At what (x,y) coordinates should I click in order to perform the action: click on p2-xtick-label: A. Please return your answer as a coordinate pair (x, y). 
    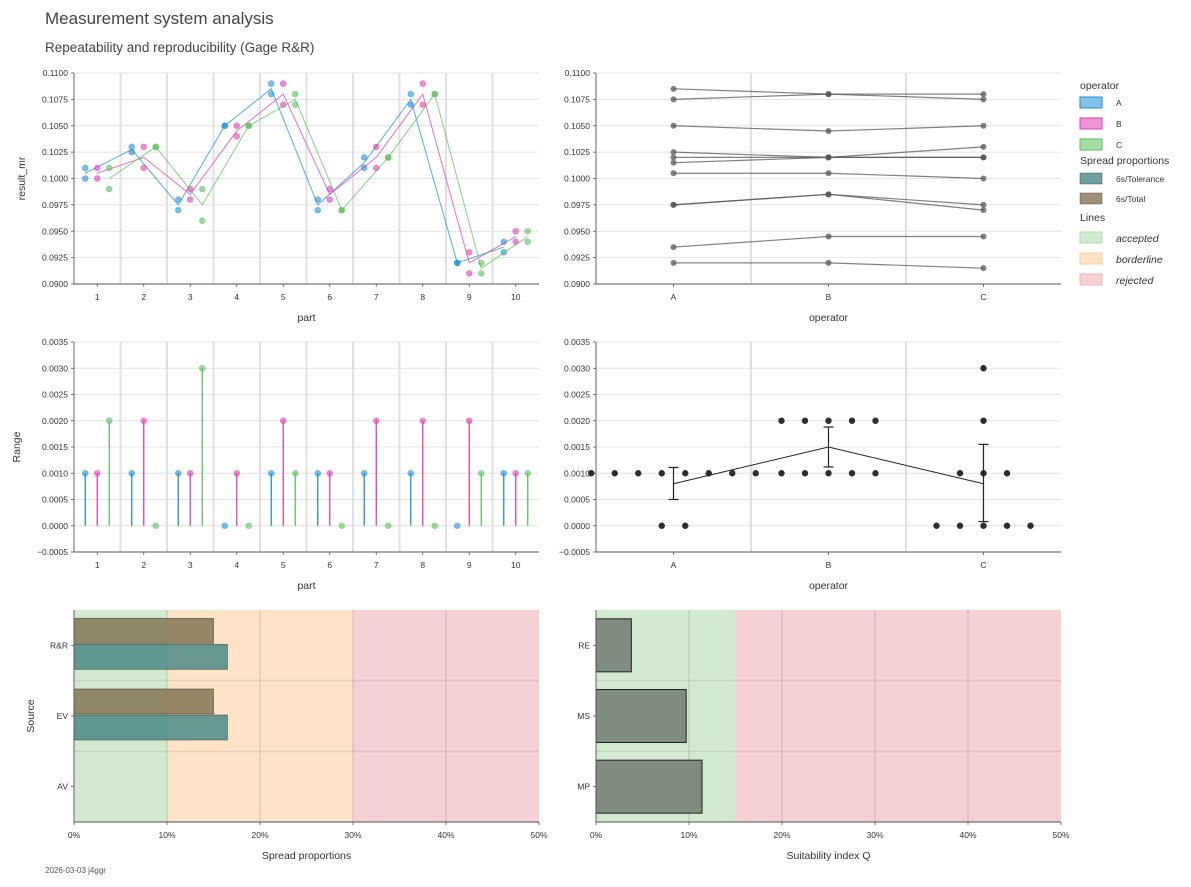
    Looking at the image, I should click on (674, 297).